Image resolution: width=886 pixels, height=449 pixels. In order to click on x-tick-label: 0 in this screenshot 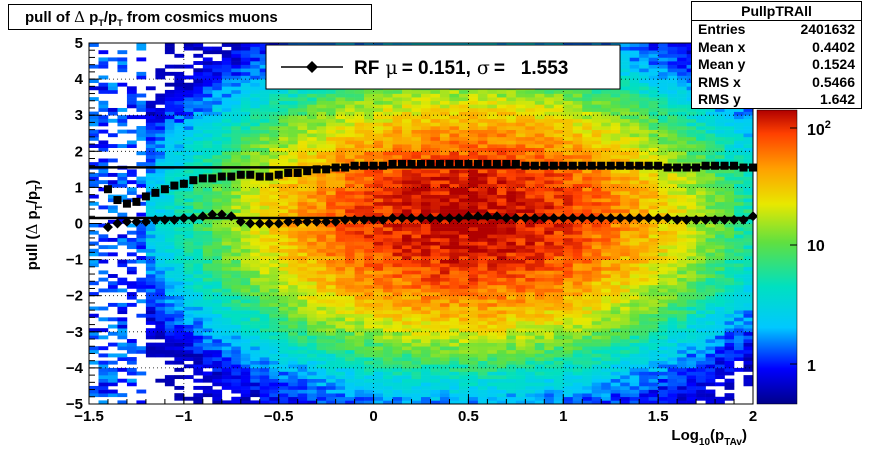, I will do `click(373, 416)`.